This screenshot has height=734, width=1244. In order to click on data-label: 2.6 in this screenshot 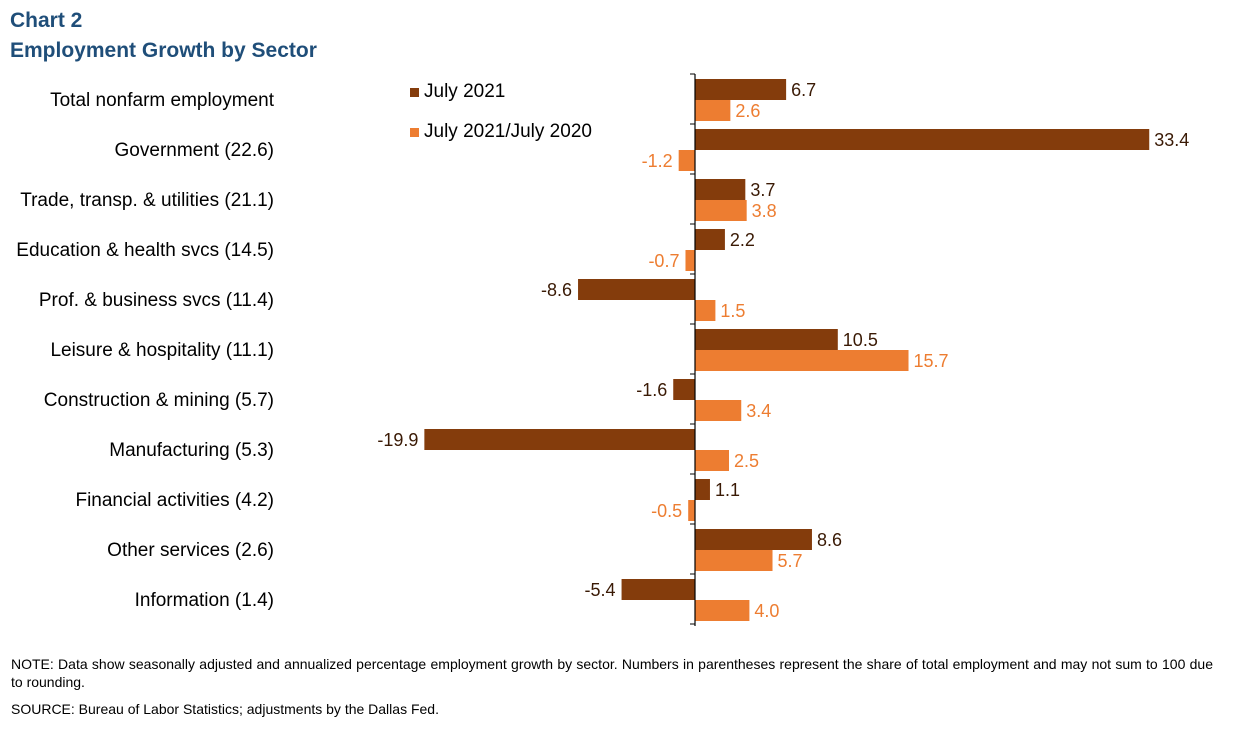, I will do `click(747, 111)`.